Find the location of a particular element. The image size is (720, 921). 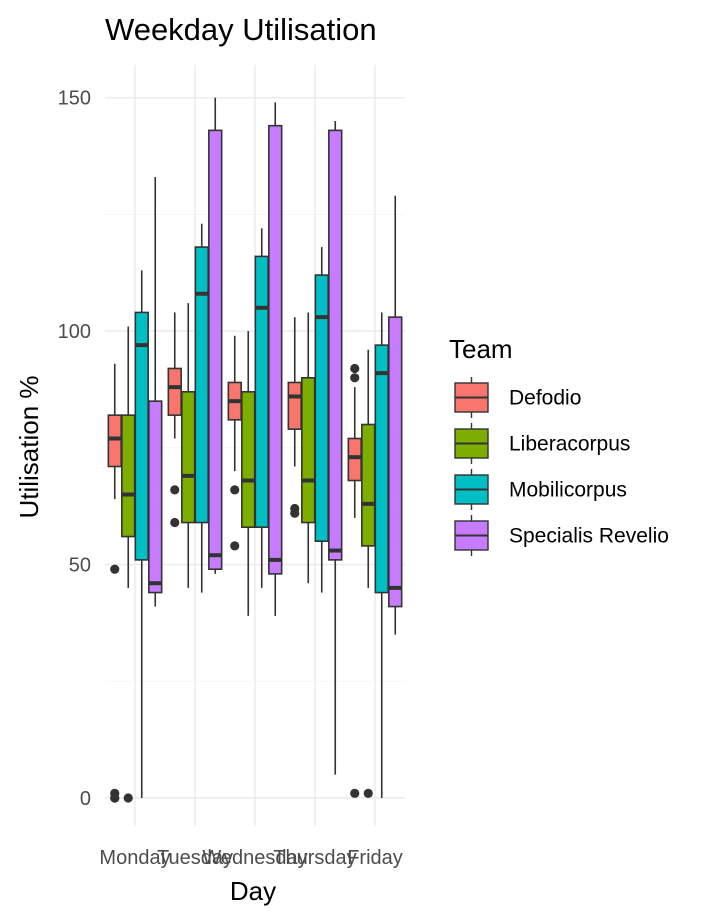

x-tick-label: Wednesday is located at coordinates (254, 858).